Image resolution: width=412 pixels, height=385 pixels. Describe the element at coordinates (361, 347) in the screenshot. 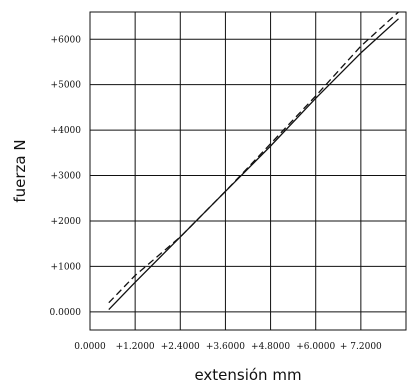

I see `x-tick-label: + 7.2000` at that location.